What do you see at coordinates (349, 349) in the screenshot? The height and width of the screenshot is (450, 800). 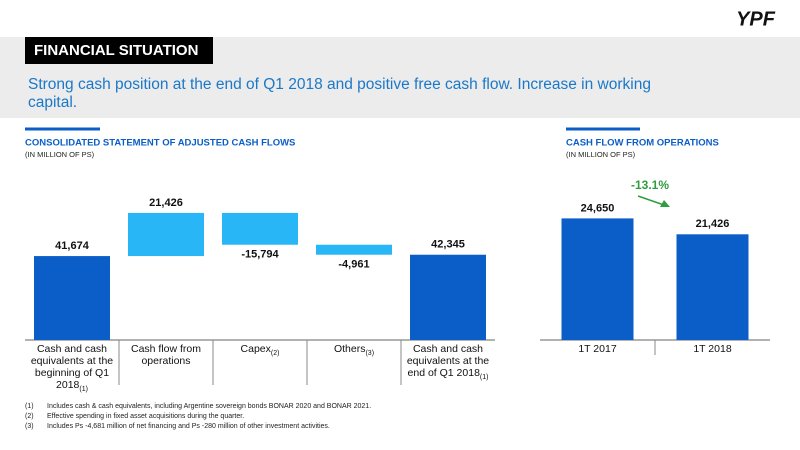 I see `category-text: Others` at bounding box center [349, 349].